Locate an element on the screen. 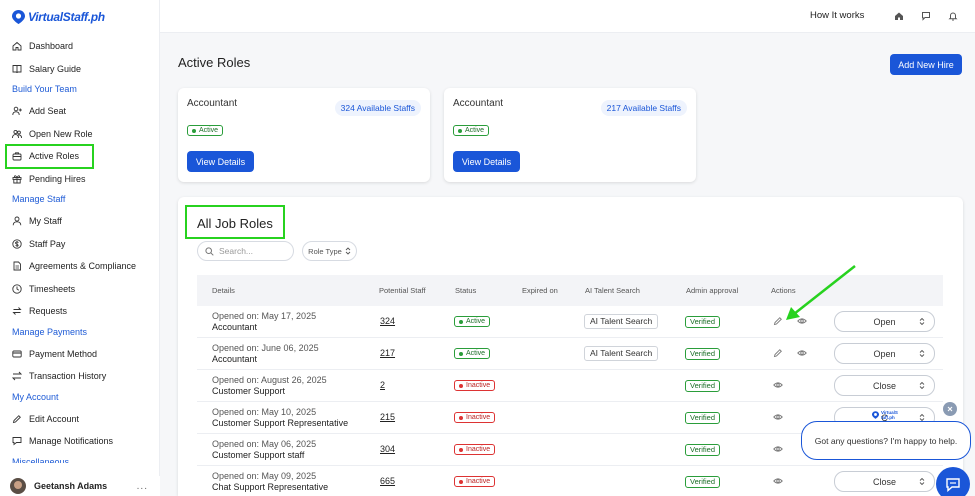 This screenshot has width=975, height=496. chat-message: Got any questions? I'm happy to help. is located at coordinates (886, 440).